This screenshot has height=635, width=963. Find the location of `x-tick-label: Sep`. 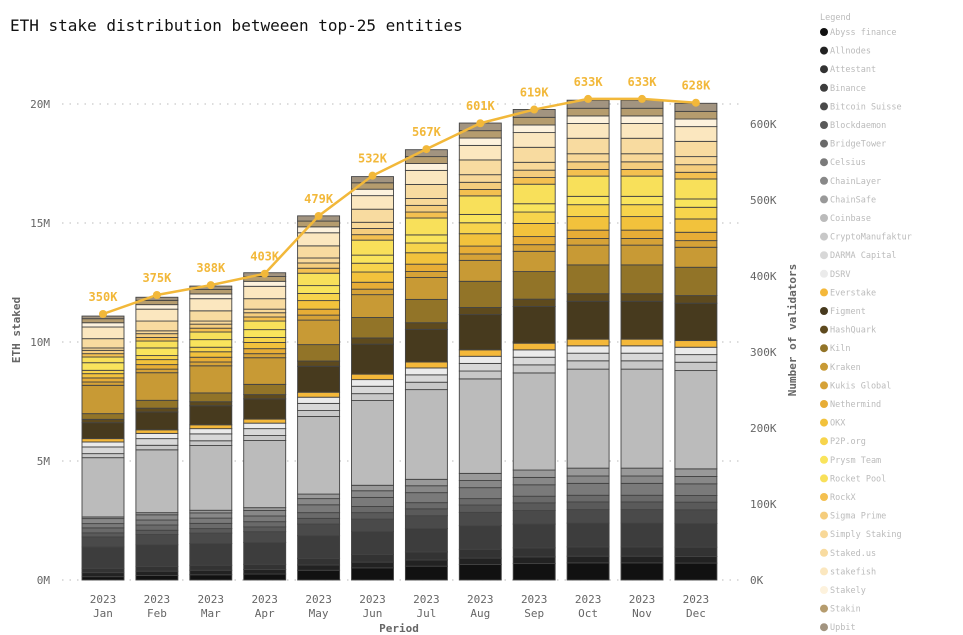

x-tick-label: Sep is located at coordinates (534, 613).